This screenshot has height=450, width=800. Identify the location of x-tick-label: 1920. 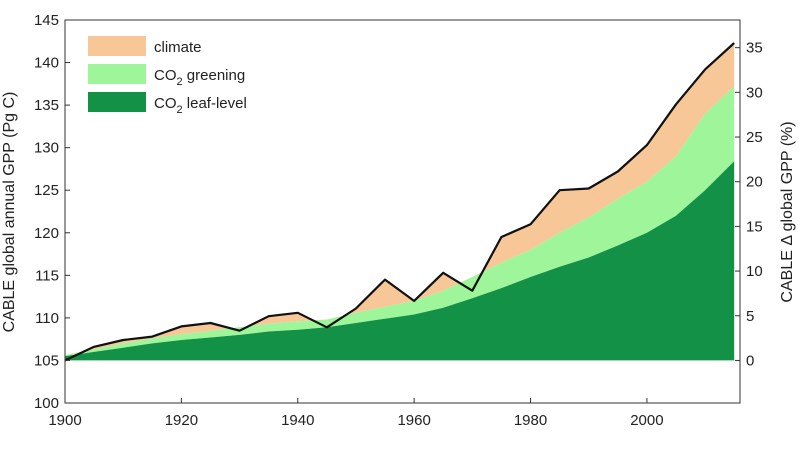
(181, 420).